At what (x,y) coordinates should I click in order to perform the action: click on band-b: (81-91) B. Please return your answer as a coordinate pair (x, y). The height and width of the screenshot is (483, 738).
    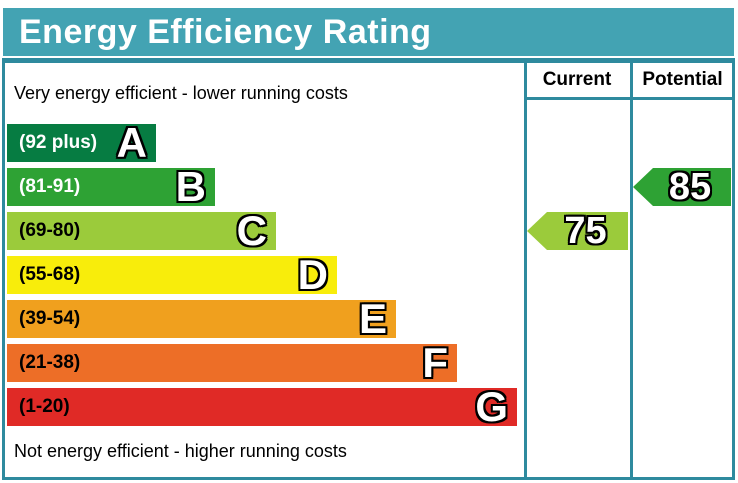
    Looking at the image, I should click on (111, 186).